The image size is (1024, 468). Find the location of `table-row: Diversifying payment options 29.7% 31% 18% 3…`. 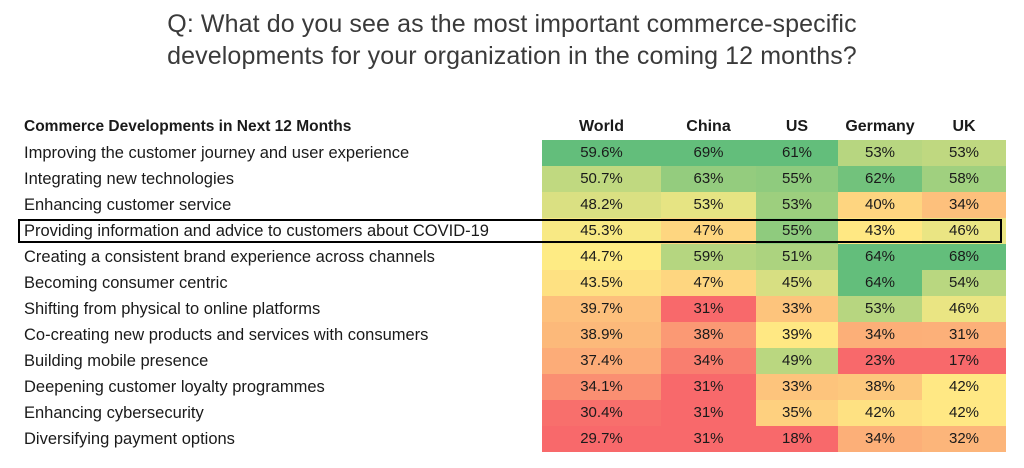

table-row: Diversifying payment options 29.7% 31% 18% 3… is located at coordinates (512, 439).